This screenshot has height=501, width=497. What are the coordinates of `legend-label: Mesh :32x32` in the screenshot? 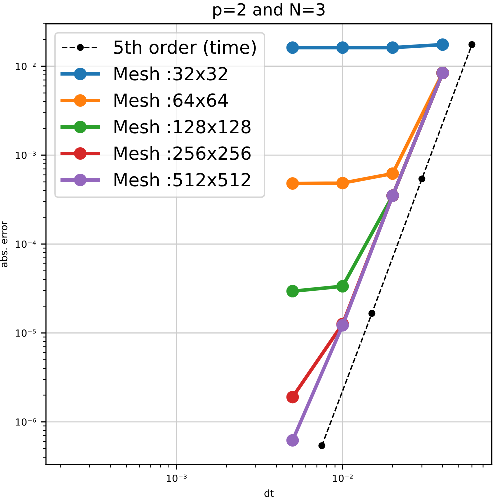 It's located at (171, 73).